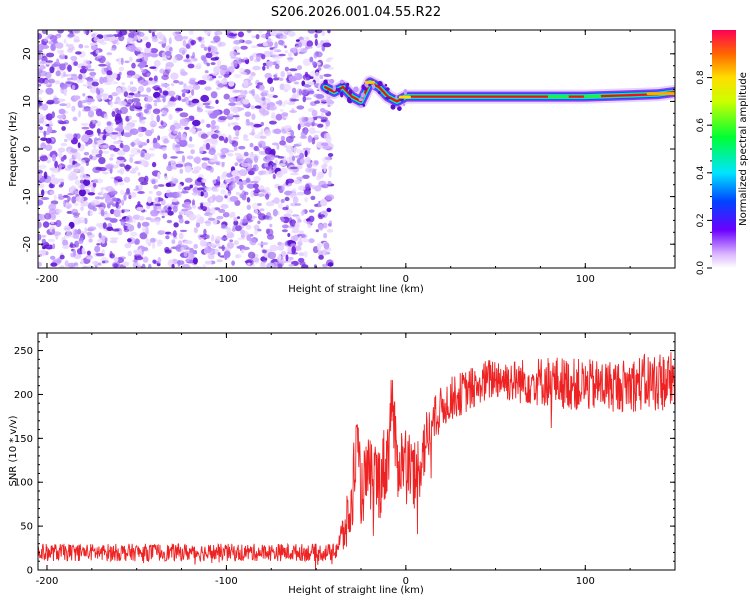  I want to click on snr-ytick-label: 50, so click(26, 527).